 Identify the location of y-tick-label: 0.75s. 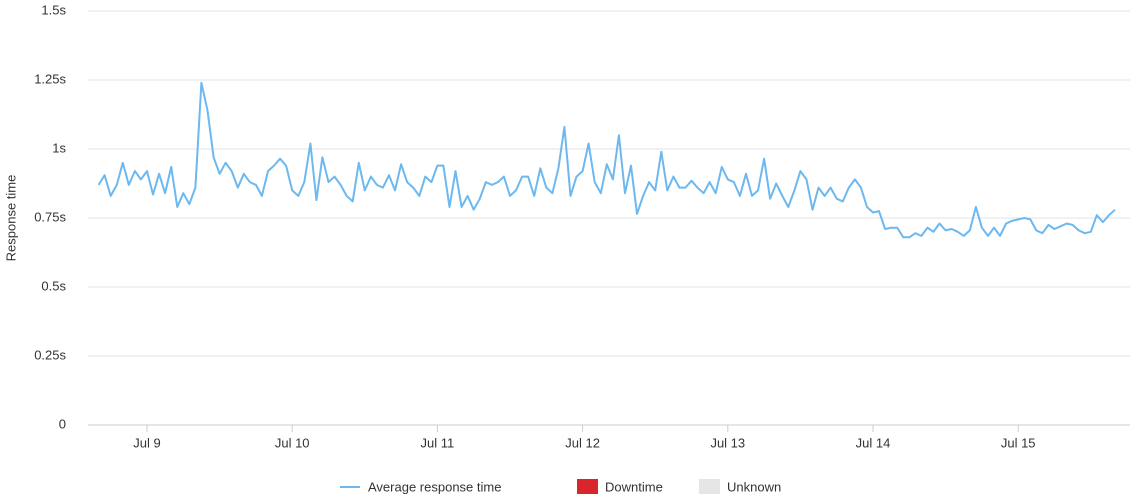
(50, 216).